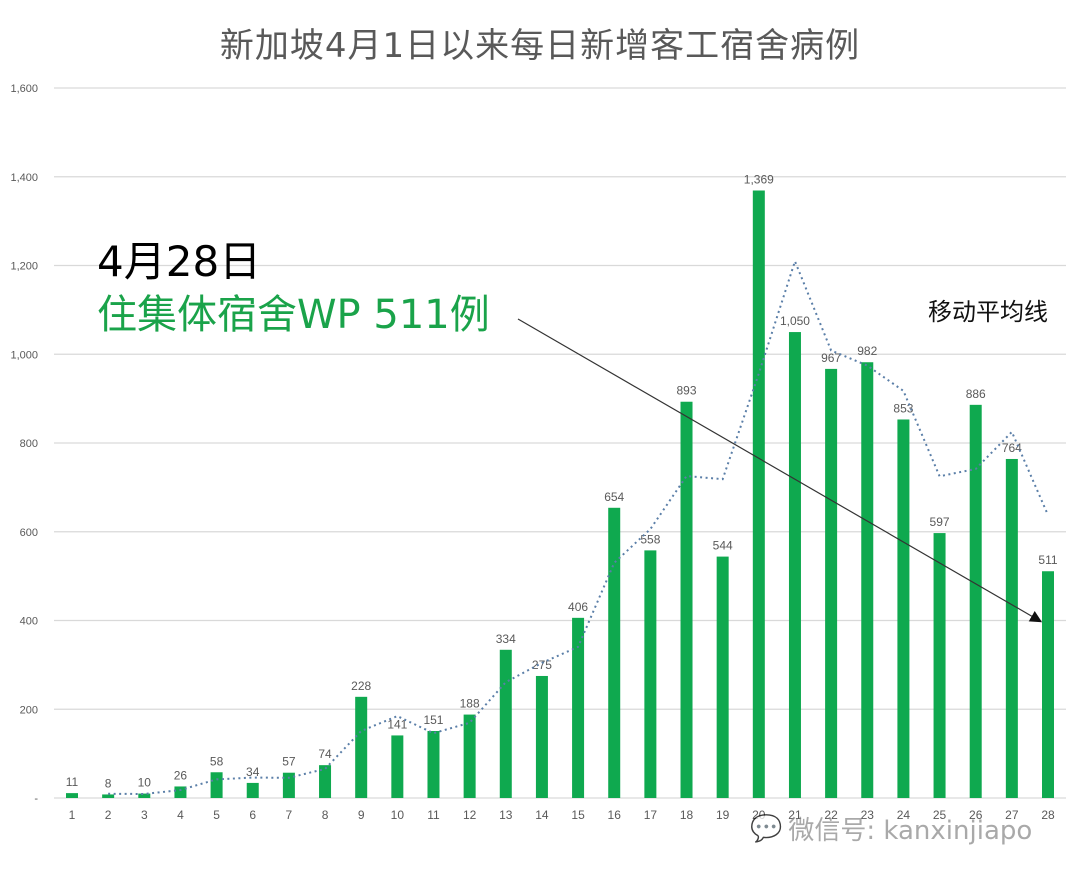  Describe the element at coordinates (868, 815) in the screenshot. I see `x-tick-label: 23` at that location.